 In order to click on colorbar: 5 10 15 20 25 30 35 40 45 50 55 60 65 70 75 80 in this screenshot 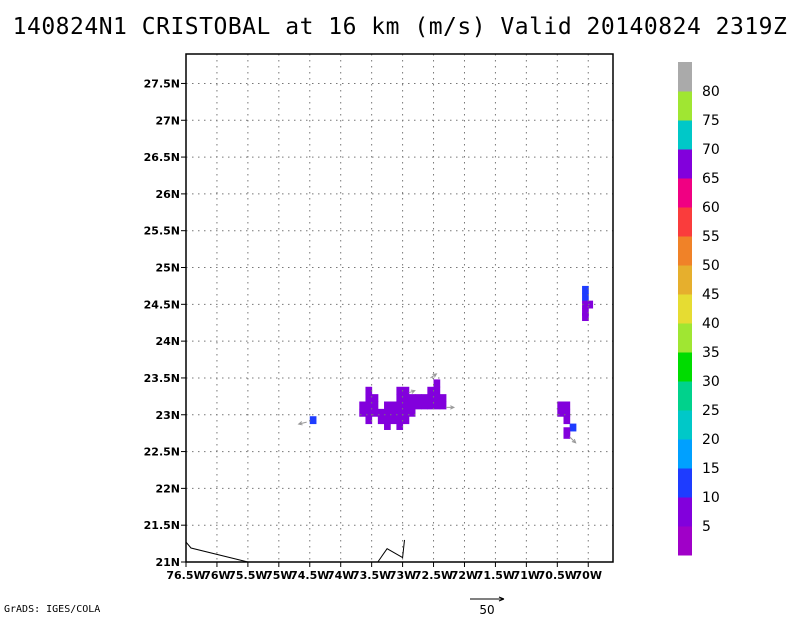, I will do `click(699, 309)`.